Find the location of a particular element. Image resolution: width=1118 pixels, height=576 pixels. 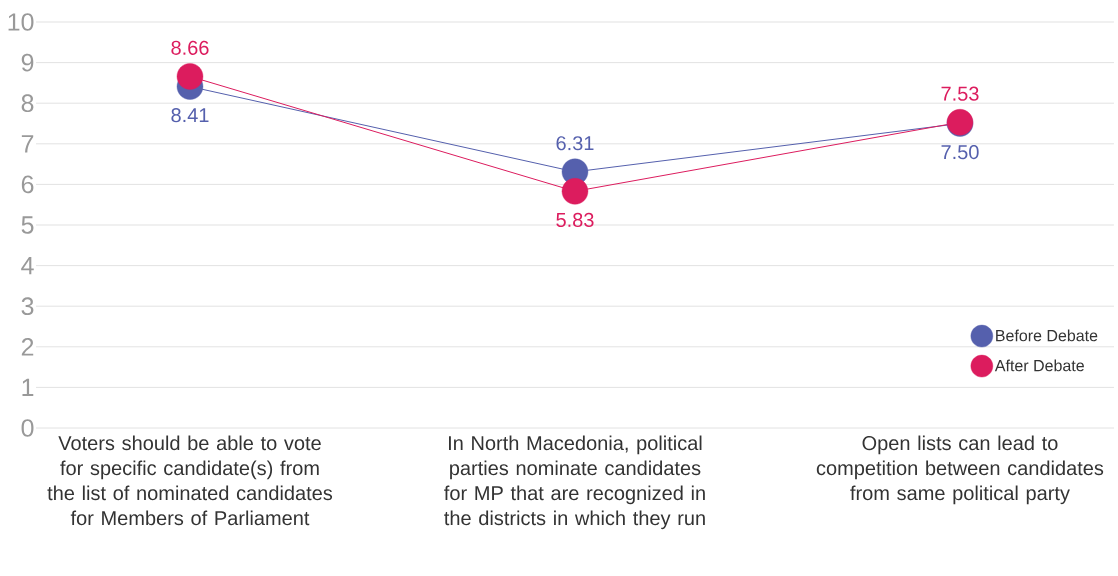

x-tick-label: Open lists can lead to competition between candidates from same political party is located at coordinates (960, 470).